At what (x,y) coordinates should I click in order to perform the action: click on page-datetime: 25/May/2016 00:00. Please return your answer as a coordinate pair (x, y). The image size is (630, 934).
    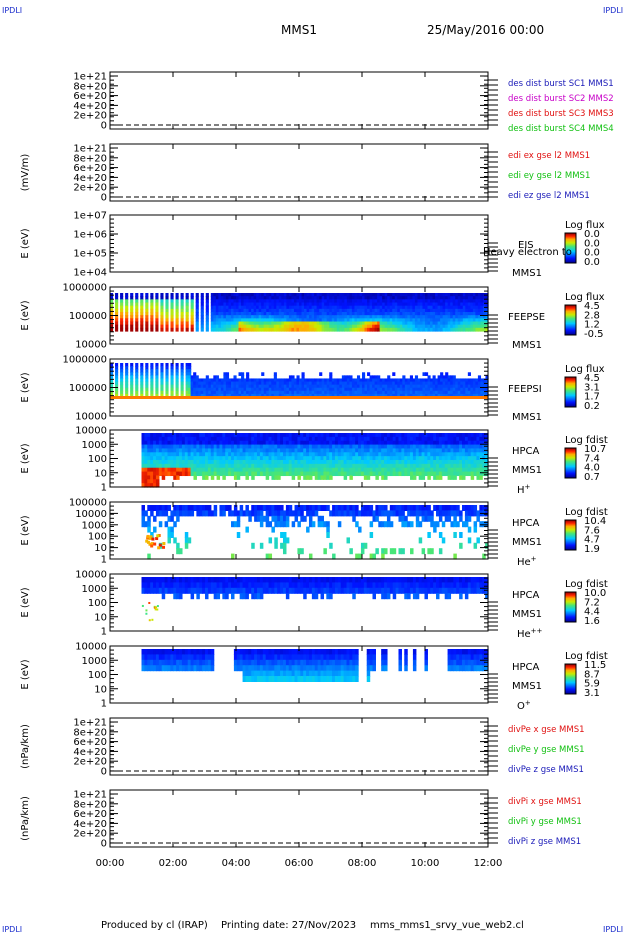
    Looking at the image, I should click on (486, 30).